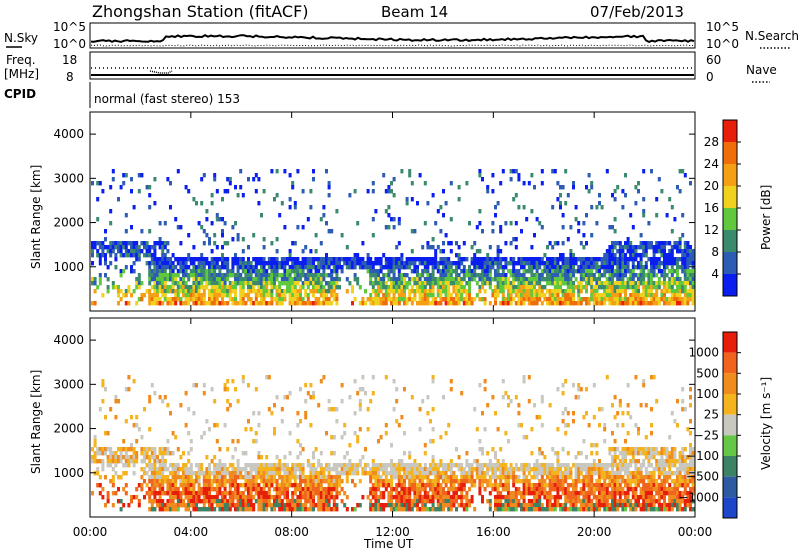 The image size is (800, 554). I want to click on power-colorbar-label: Power [dB], so click(766, 217).